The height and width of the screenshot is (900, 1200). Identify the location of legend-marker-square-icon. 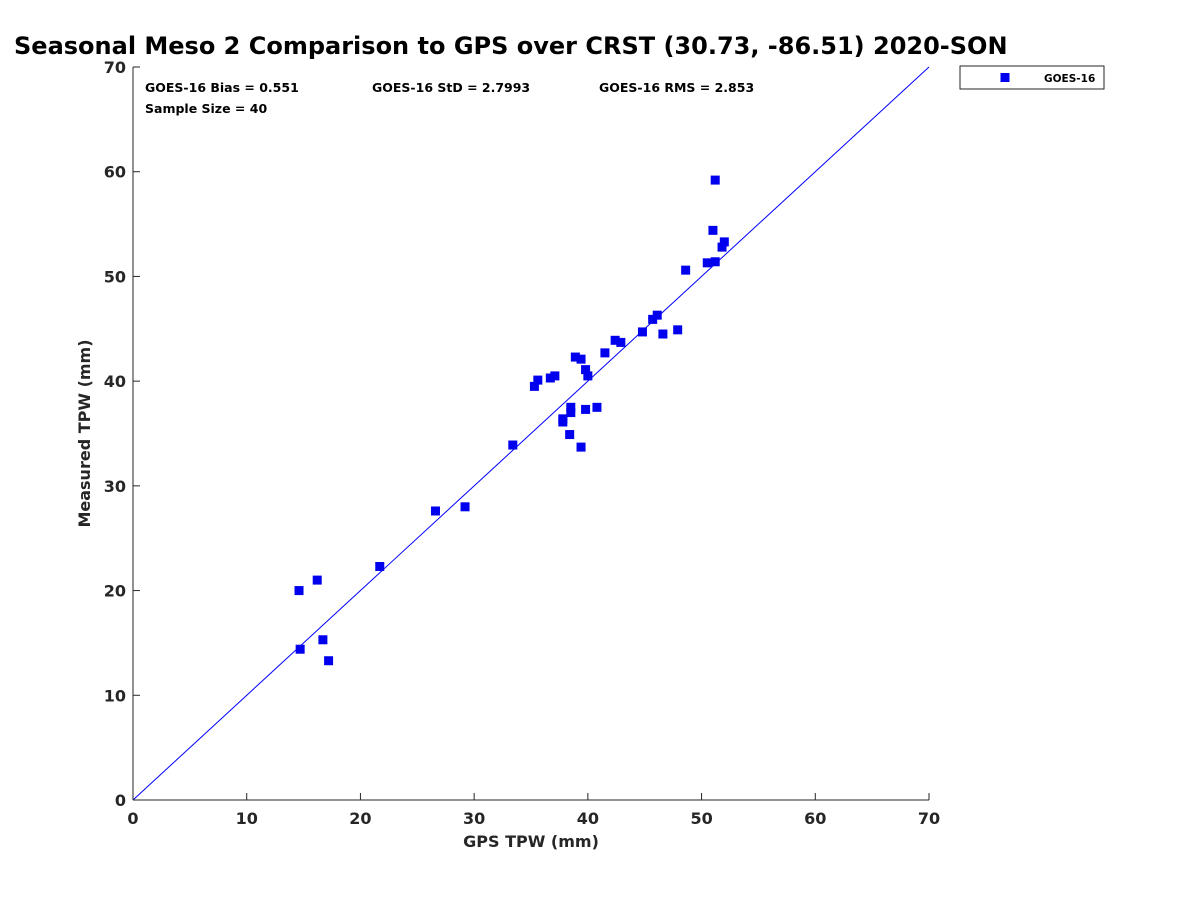
(1005, 77).